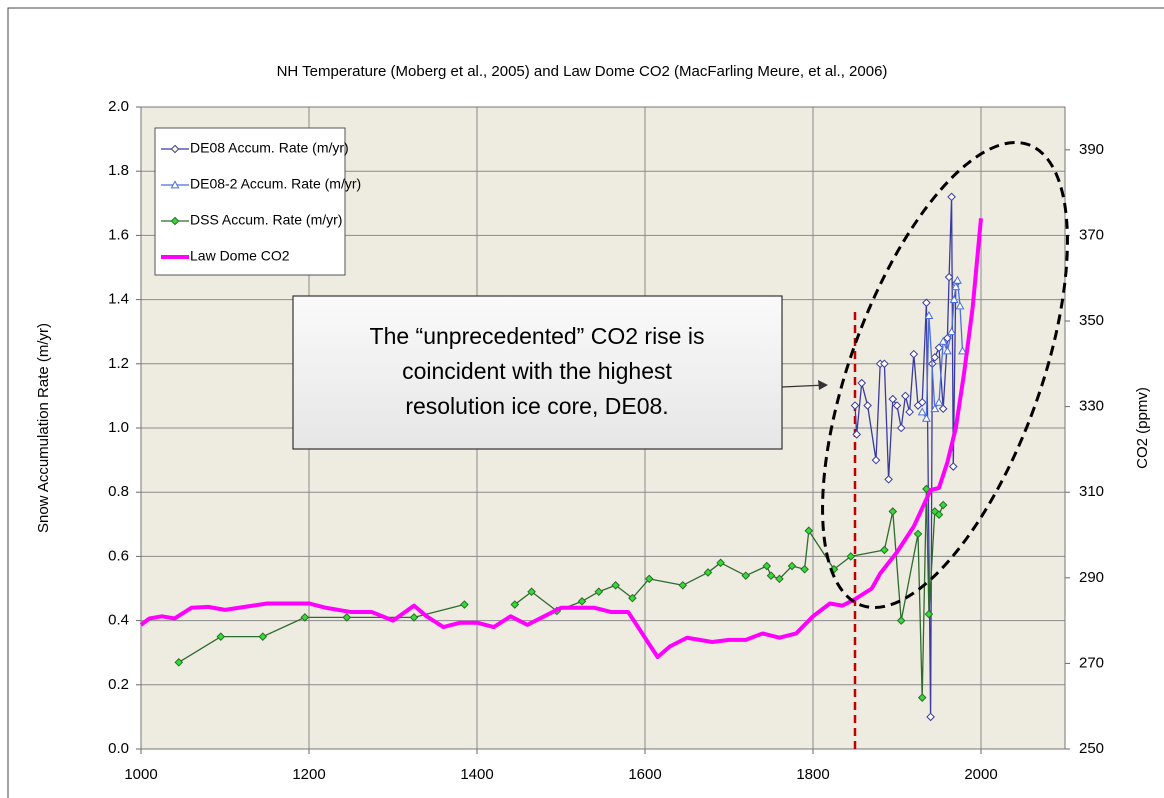 This screenshot has width=1164, height=798. Describe the element at coordinates (250, 201) in the screenshot. I see `legend-box` at that location.